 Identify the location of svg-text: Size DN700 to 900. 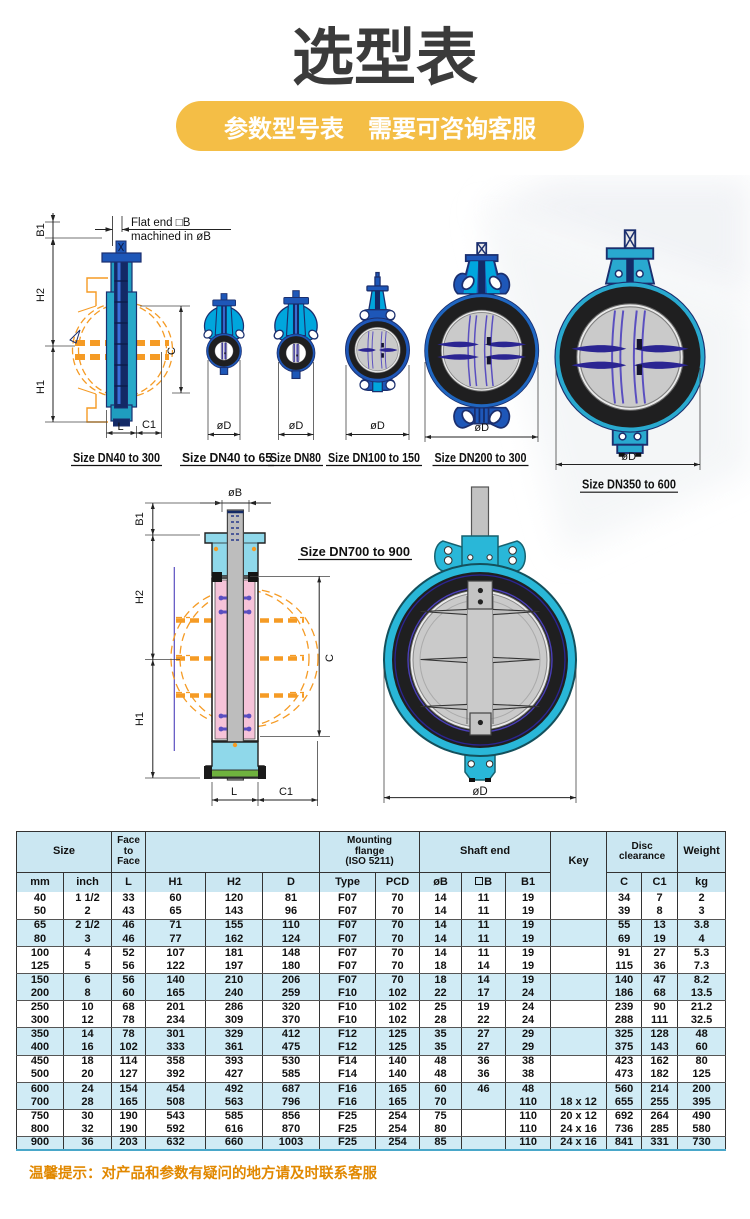
(355, 551).